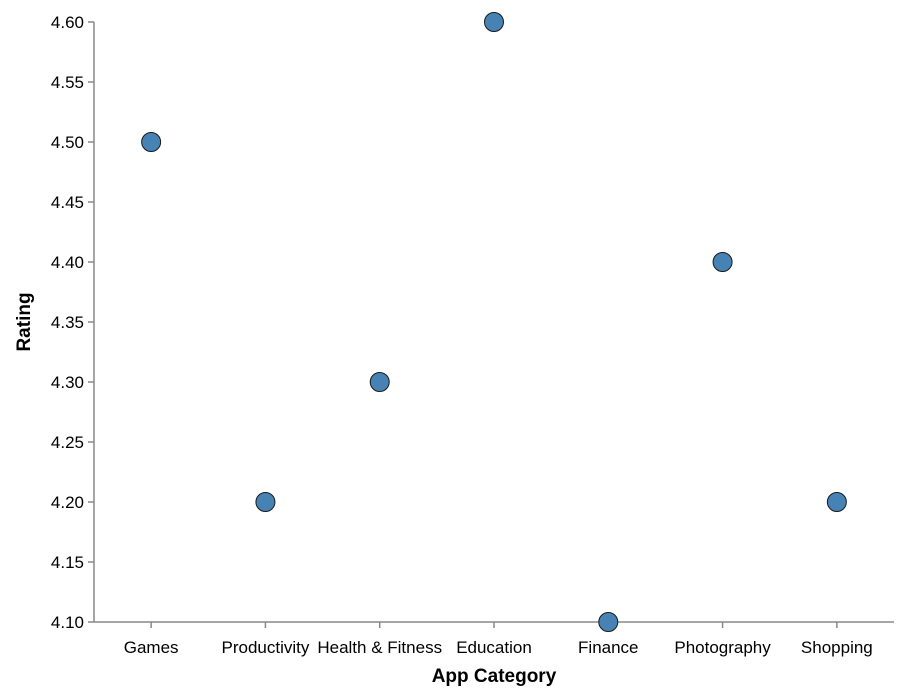  What do you see at coordinates (67, 22) in the screenshot?
I see `y-tick-label: 4.60` at bounding box center [67, 22].